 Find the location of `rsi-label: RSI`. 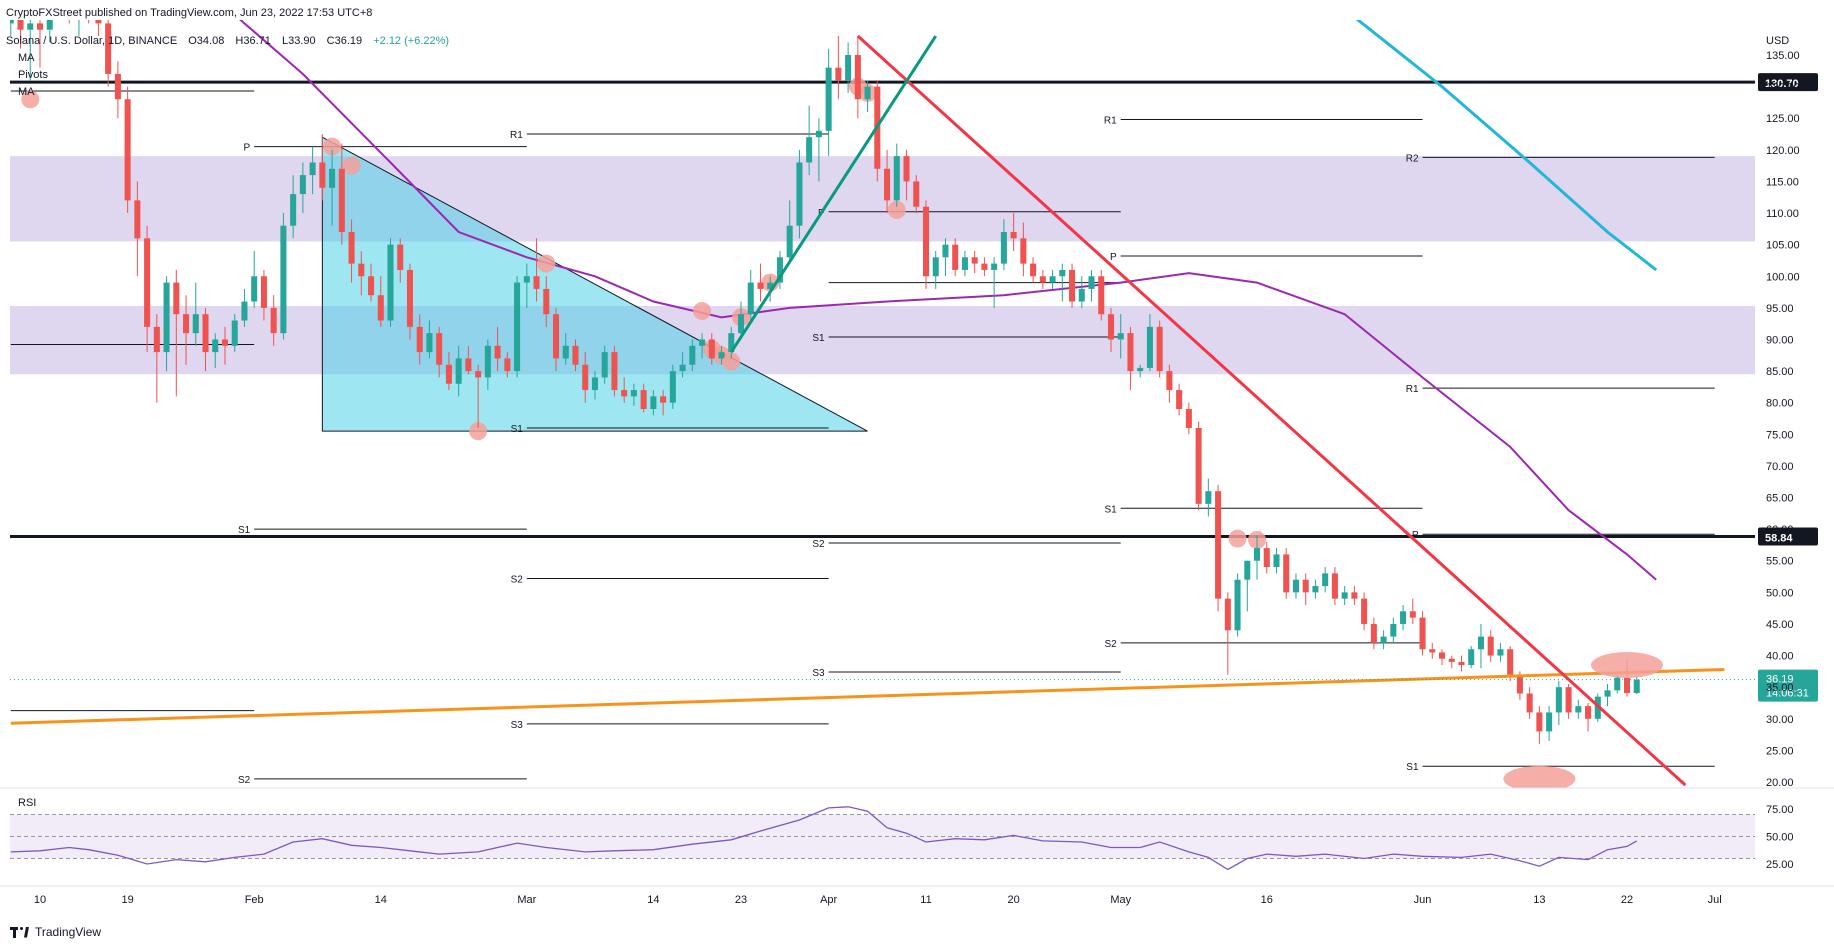

rsi-label: RSI is located at coordinates (27, 803).